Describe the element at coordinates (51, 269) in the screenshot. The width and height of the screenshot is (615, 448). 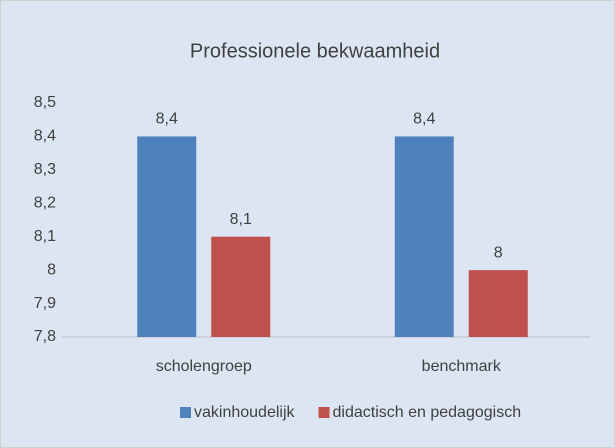
I see `y-tick-label: 8` at that location.